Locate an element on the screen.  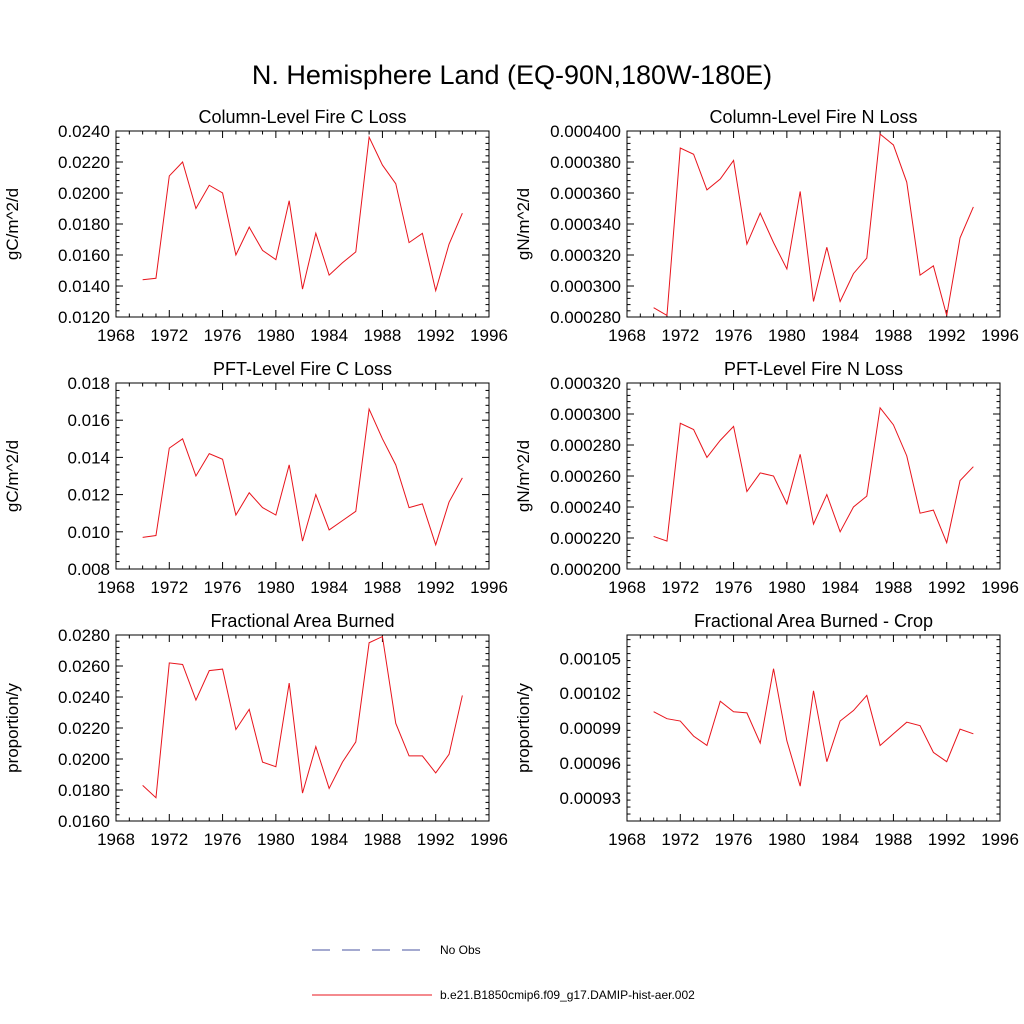
y-tick-label: 0.008 is located at coordinates (88, 569).